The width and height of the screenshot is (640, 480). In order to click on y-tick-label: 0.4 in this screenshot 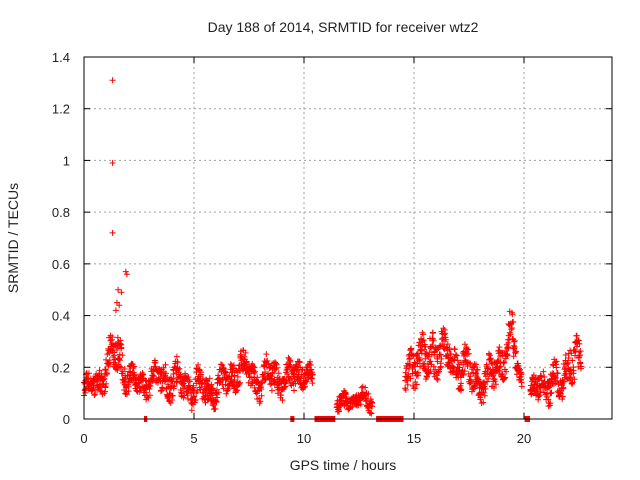, I will do `click(61, 316)`.